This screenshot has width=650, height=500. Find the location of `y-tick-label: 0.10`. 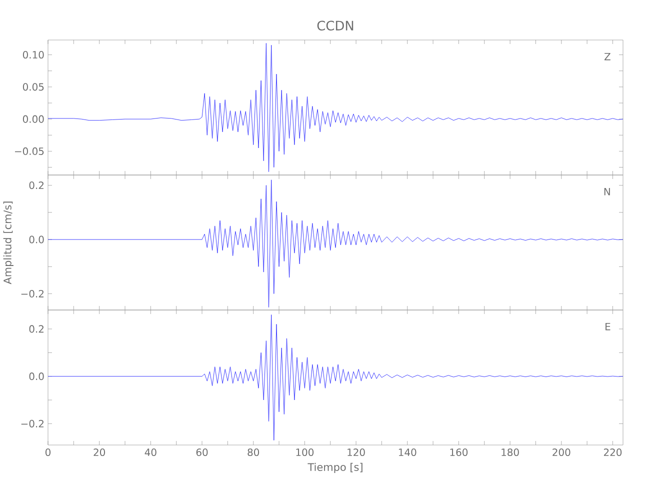

y-tick-label: 0.10 is located at coordinates (33, 55).